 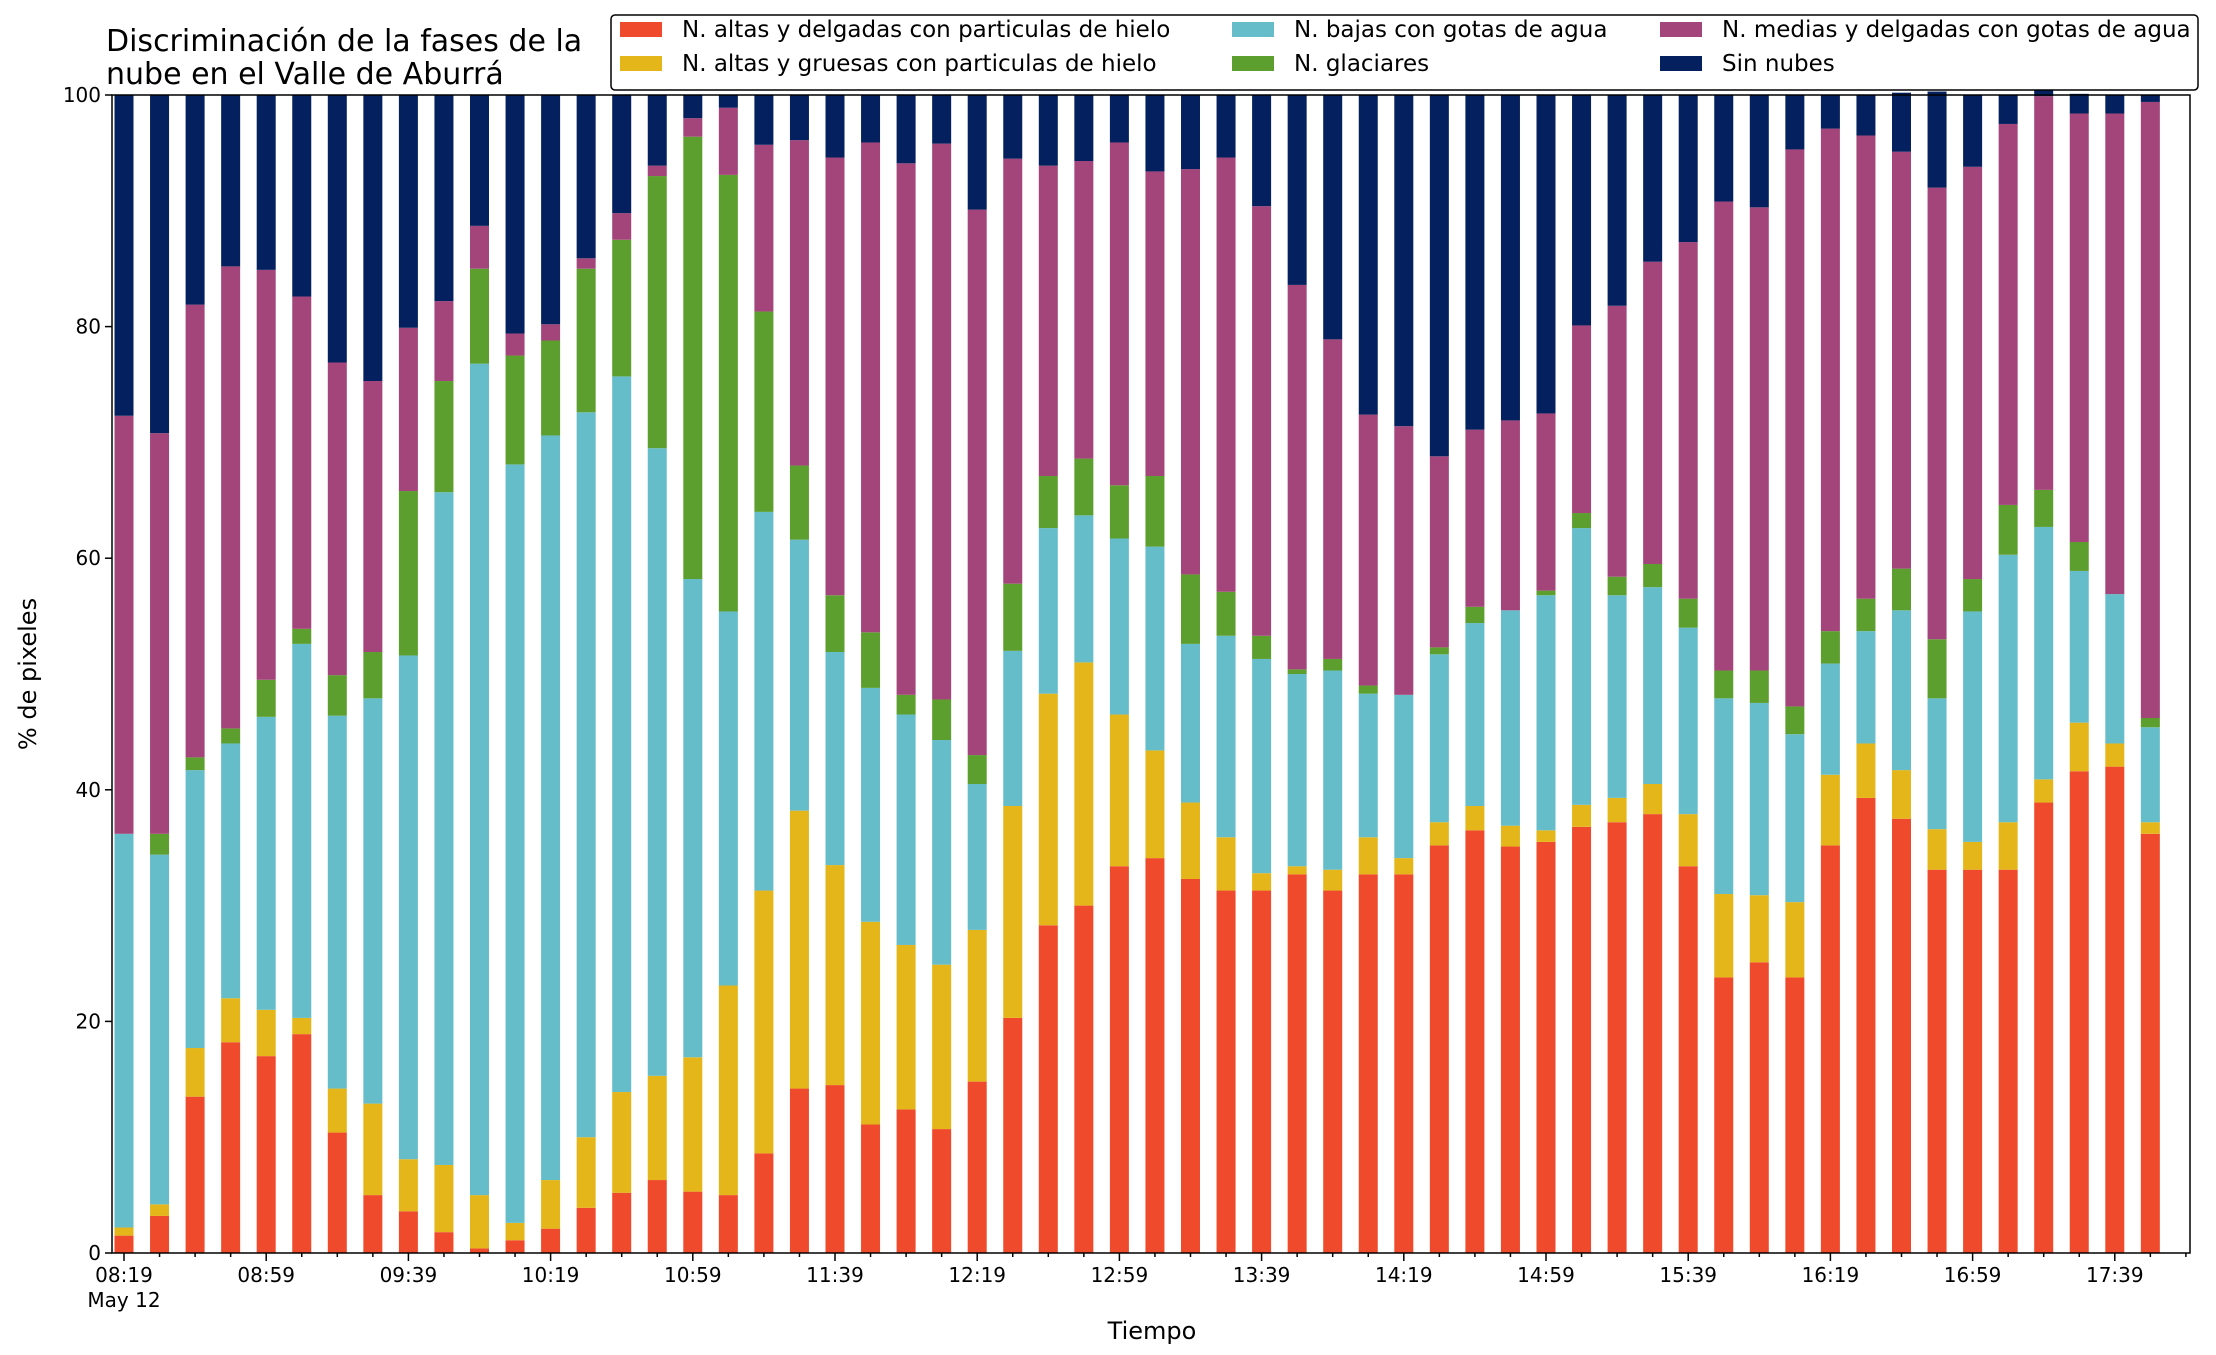 What do you see at coordinates (344, 41) in the screenshot?
I see `chart-title-line-1: Discriminación de la fases de la` at bounding box center [344, 41].